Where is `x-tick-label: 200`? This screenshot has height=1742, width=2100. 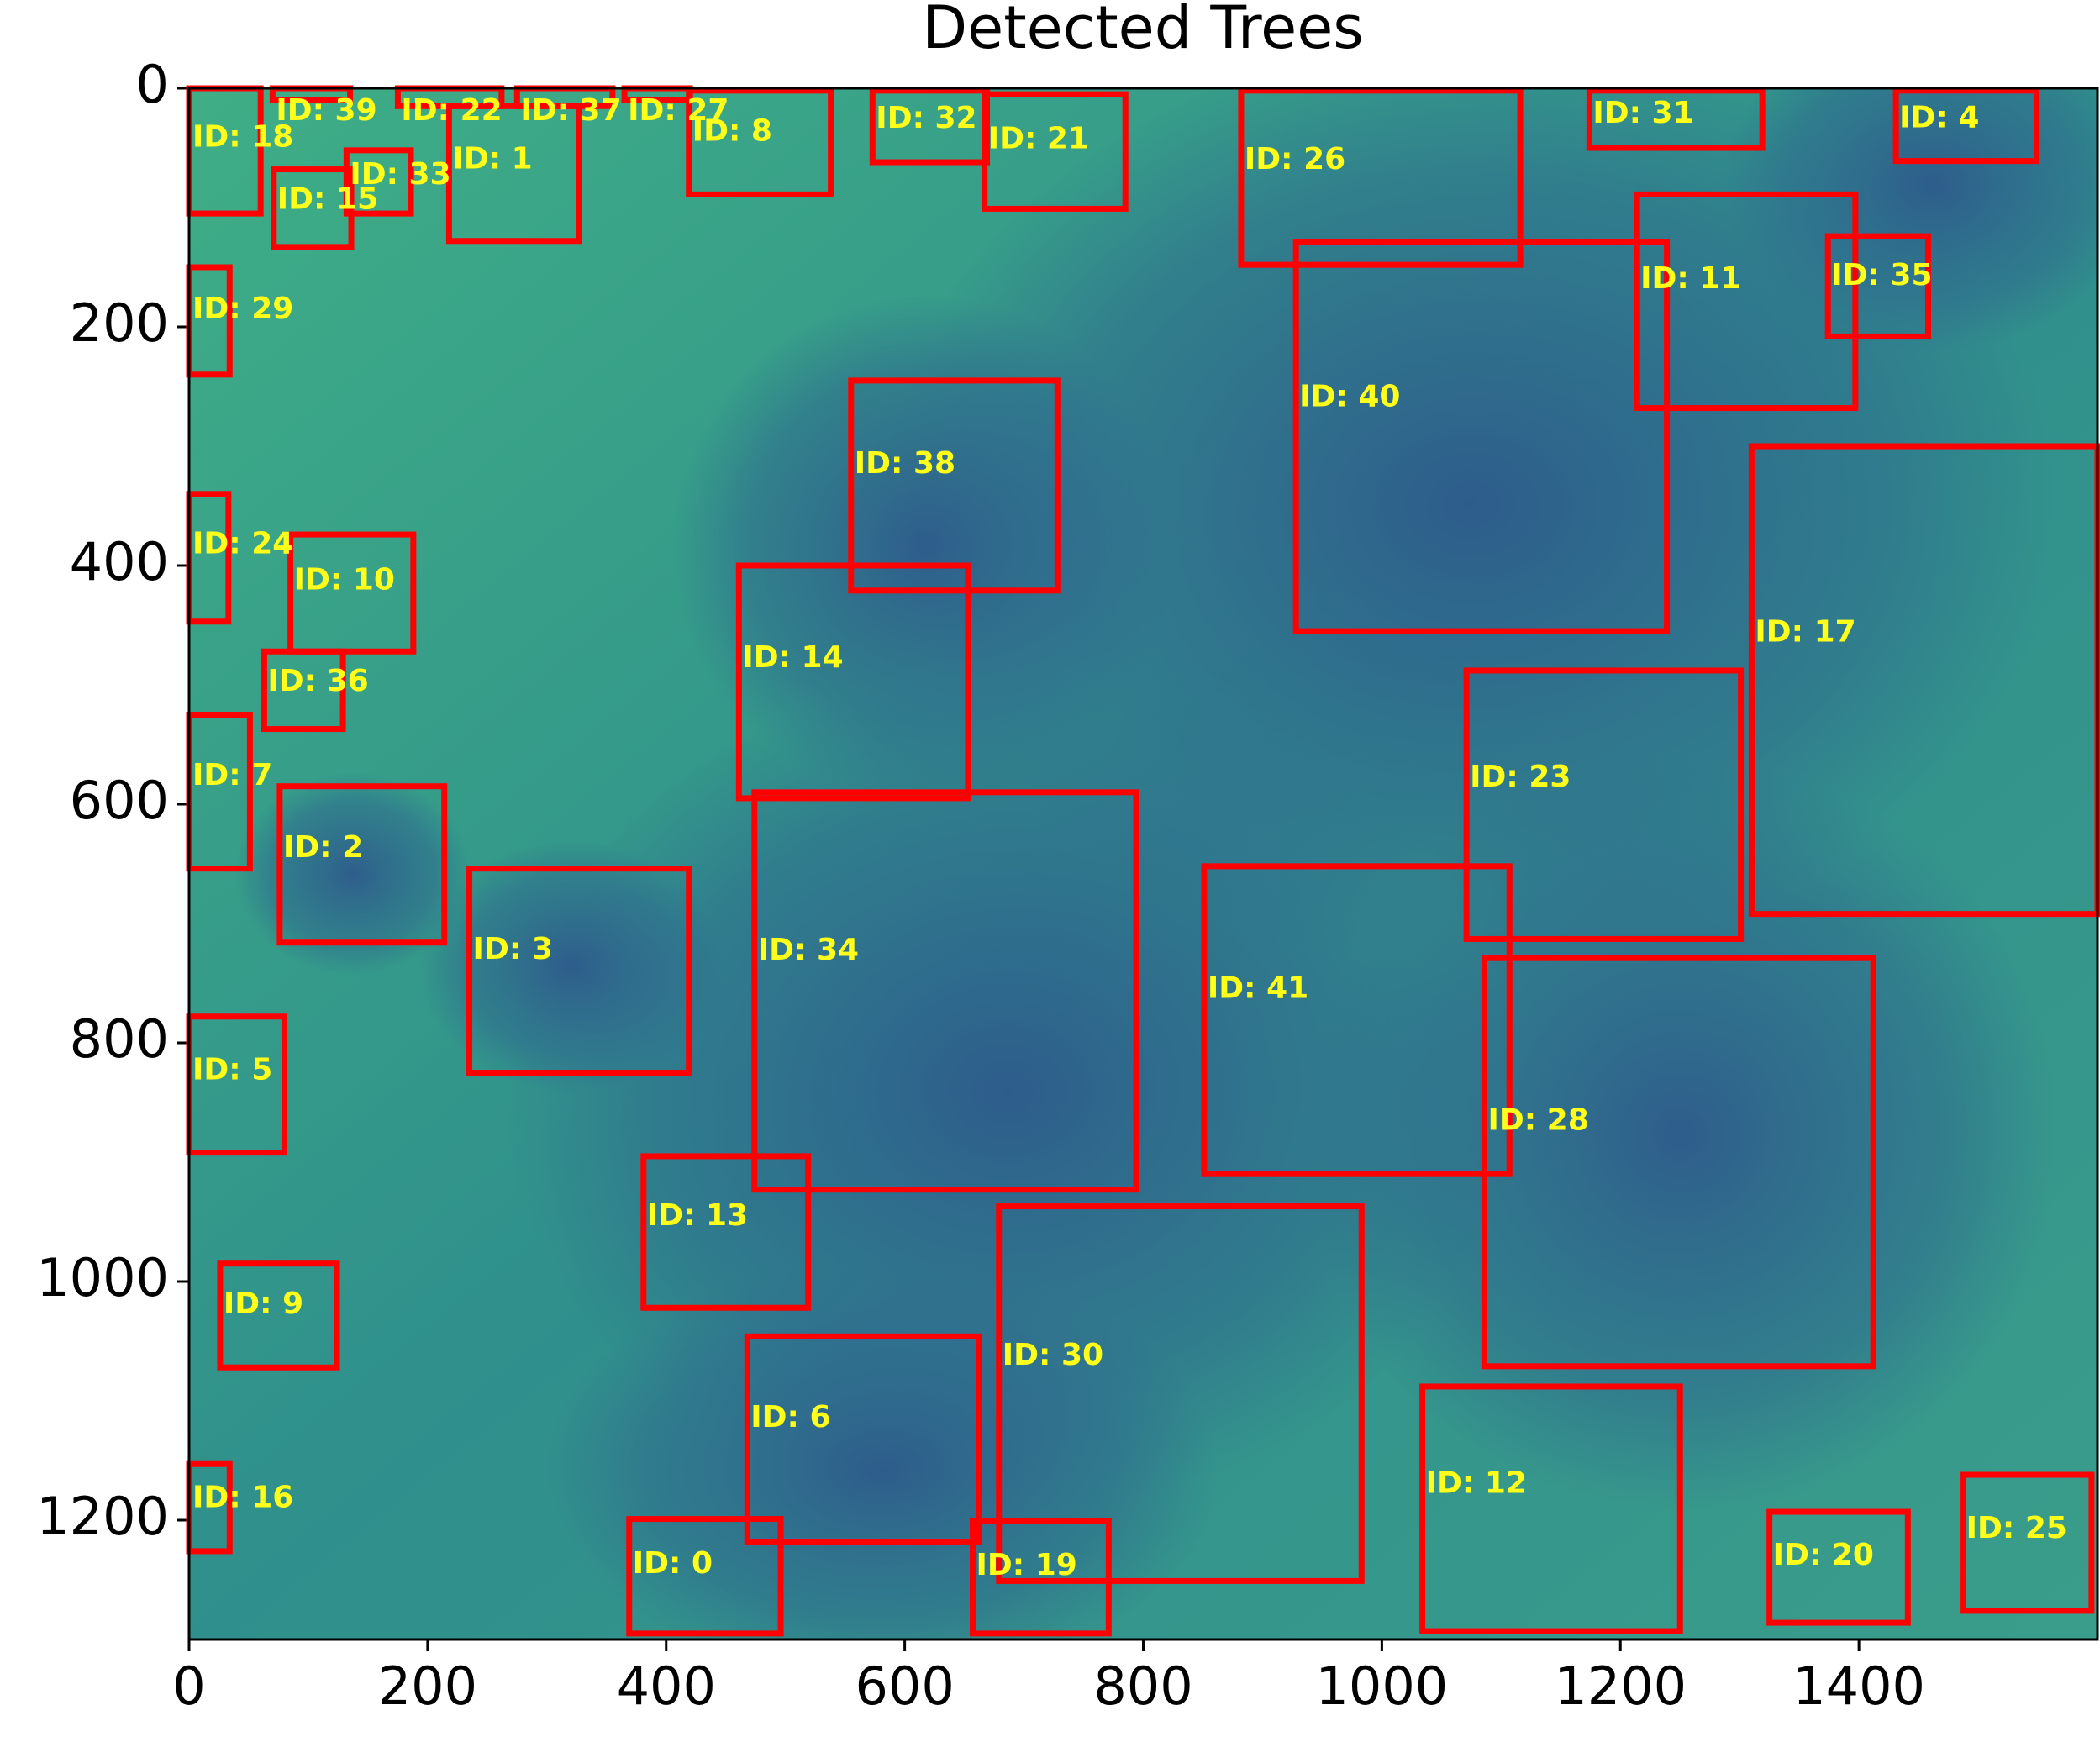 x-tick-label: 200 is located at coordinates (427, 1686).